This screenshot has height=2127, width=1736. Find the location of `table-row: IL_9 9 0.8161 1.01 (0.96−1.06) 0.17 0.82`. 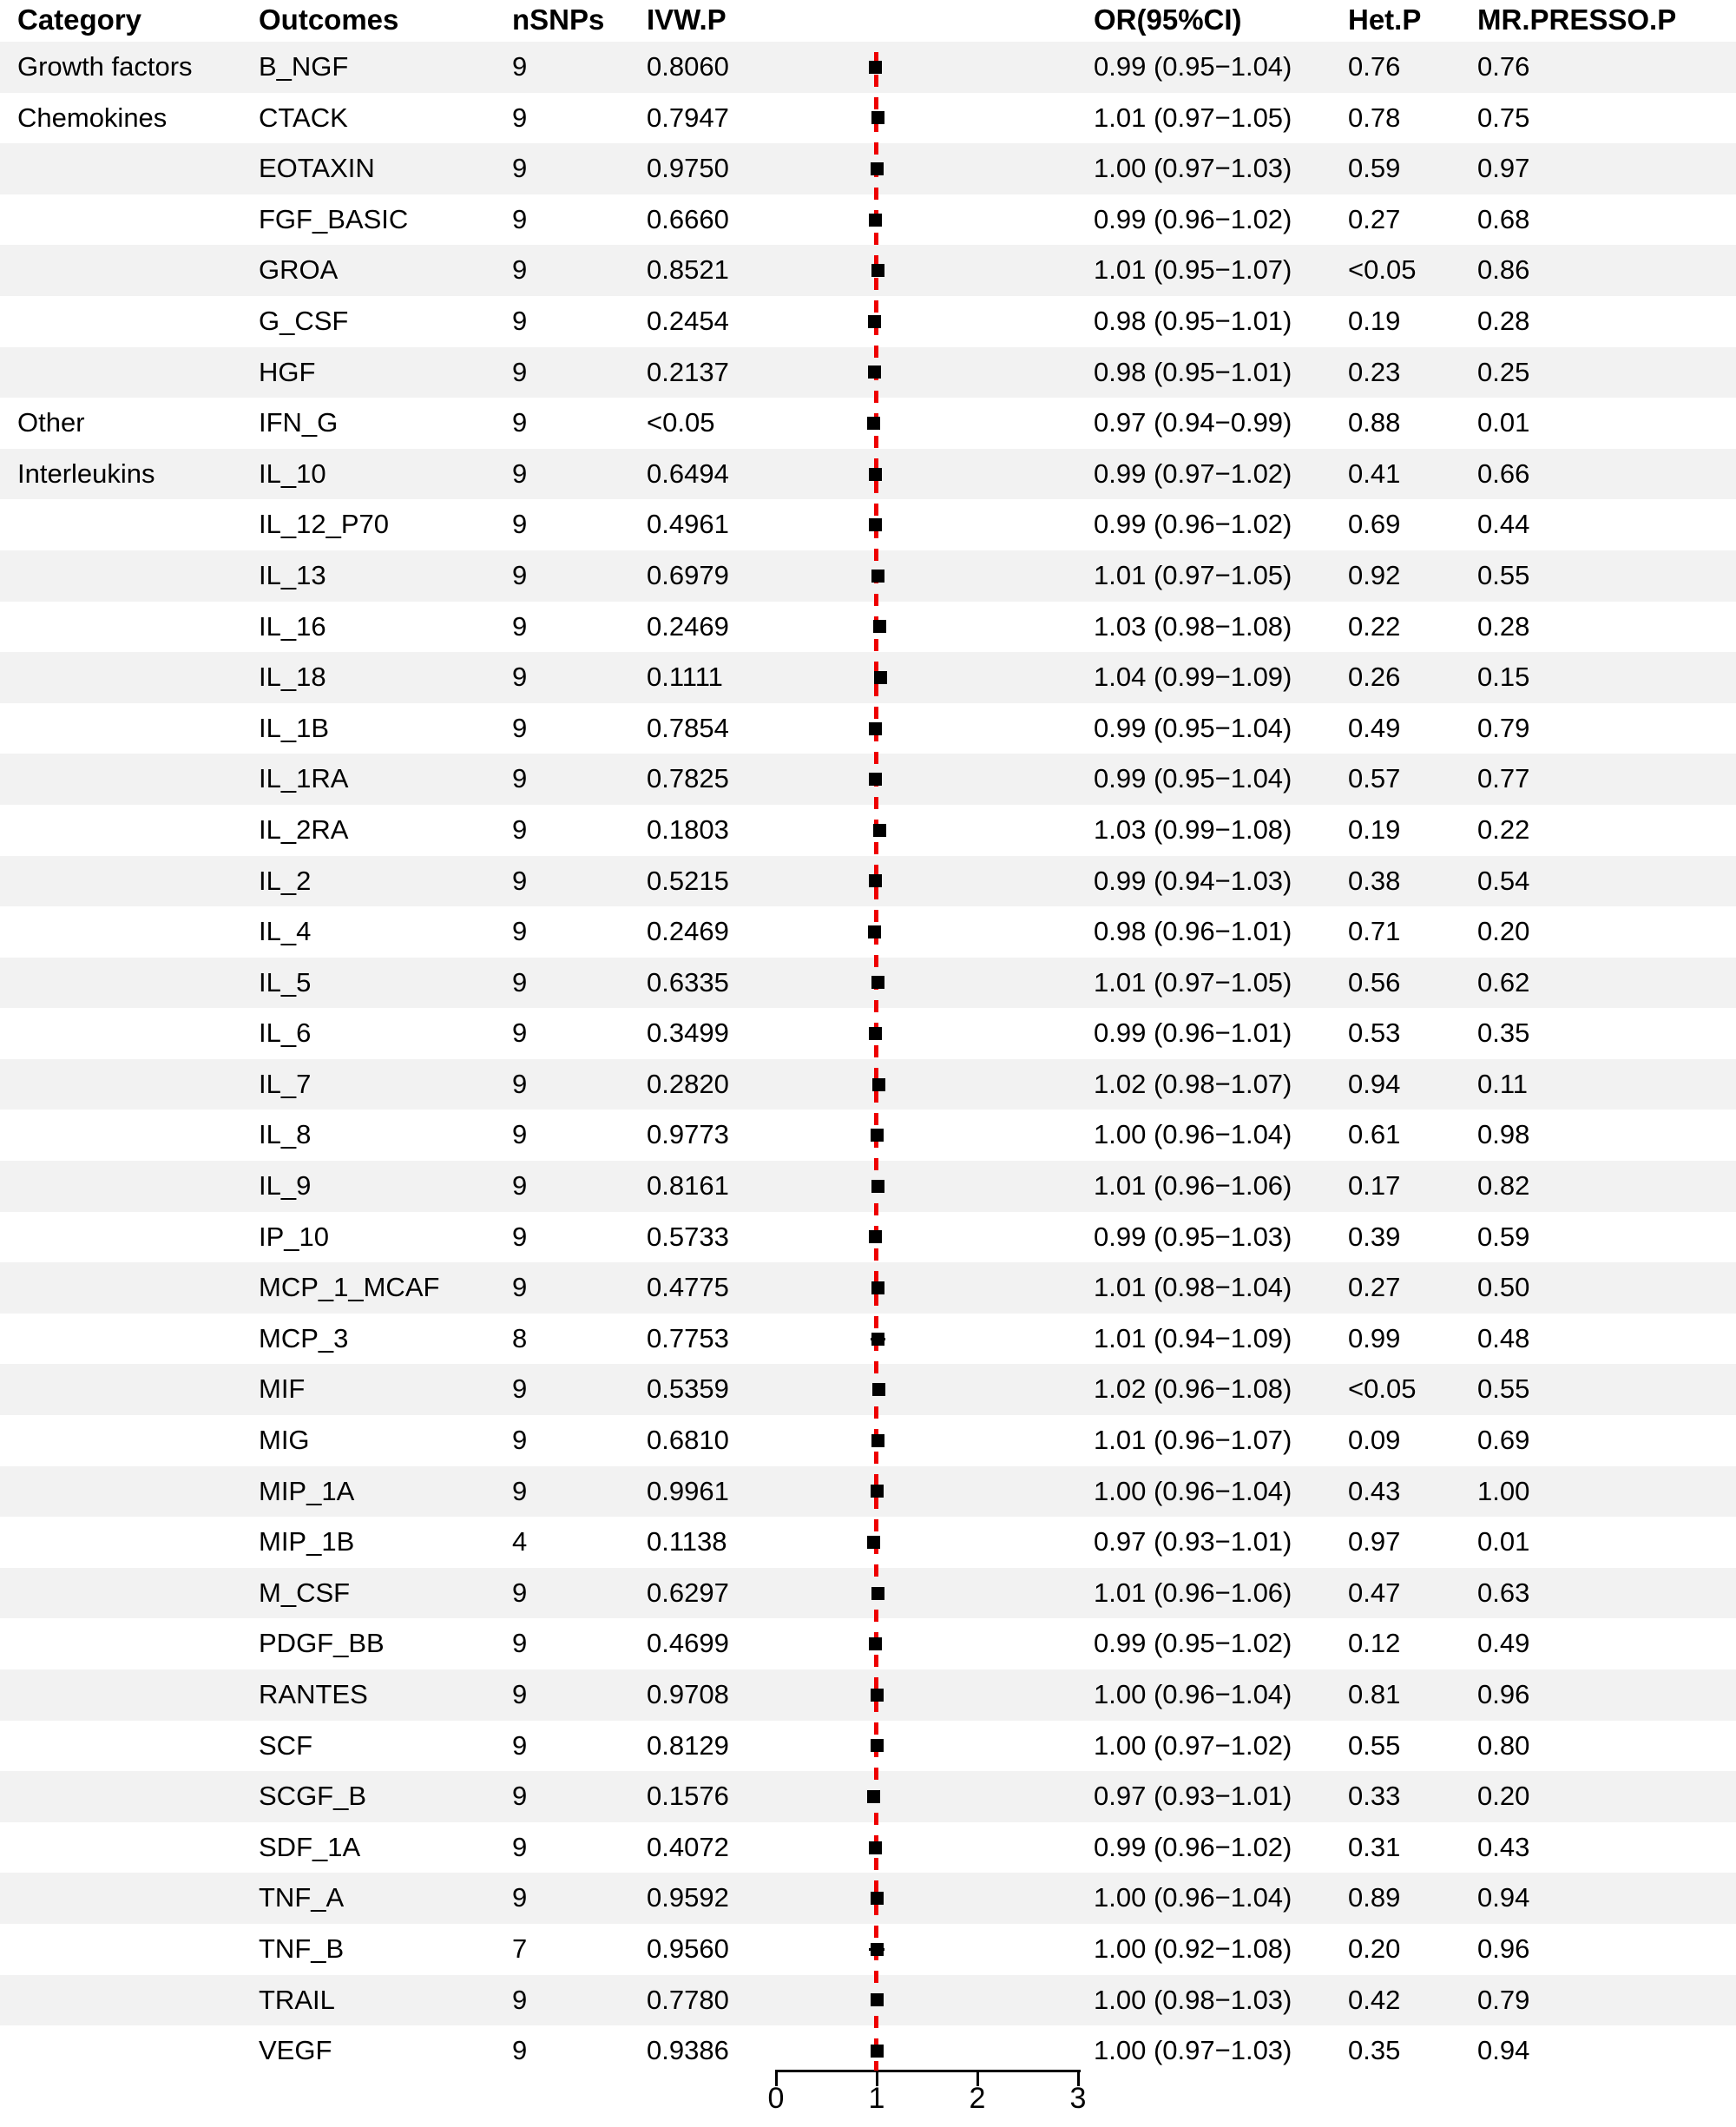

table-row: IL_9 9 0.8161 1.01 (0.96−1.06) 0.17 0.82 is located at coordinates (868, 1186).